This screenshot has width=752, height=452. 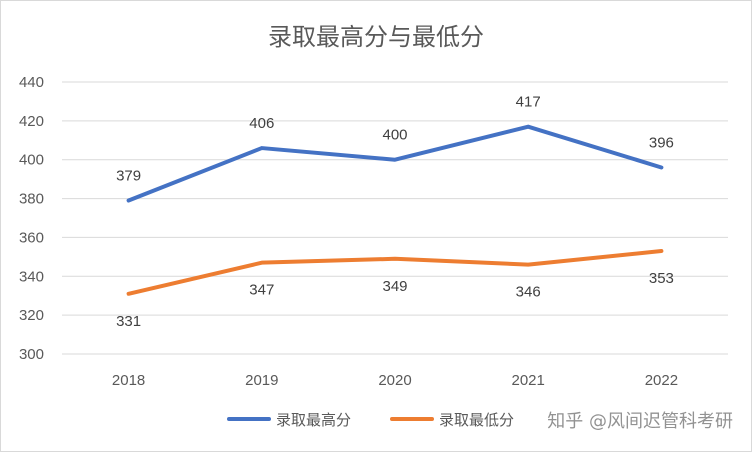 I want to click on data-label: 417, so click(x=528, y=102).